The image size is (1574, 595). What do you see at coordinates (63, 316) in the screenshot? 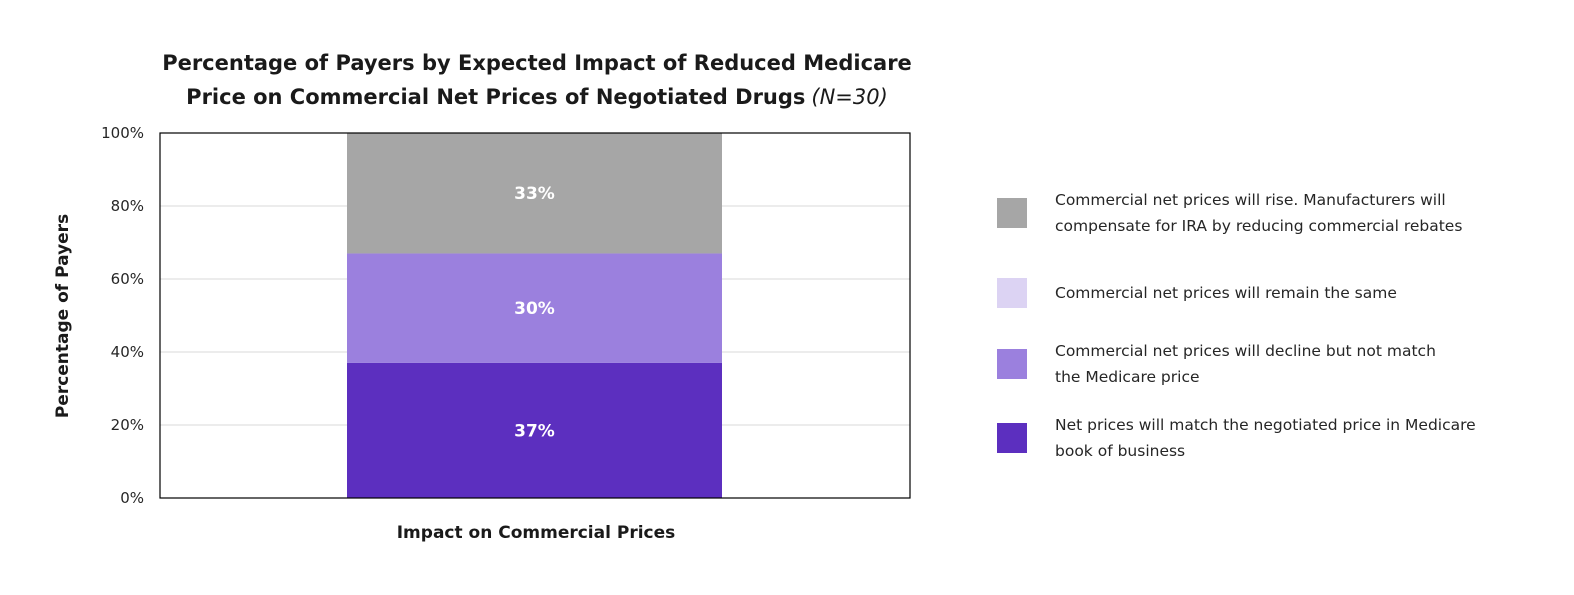
I see `y-axis-title: Percentage of Payers` at bounding box center [63, 316].